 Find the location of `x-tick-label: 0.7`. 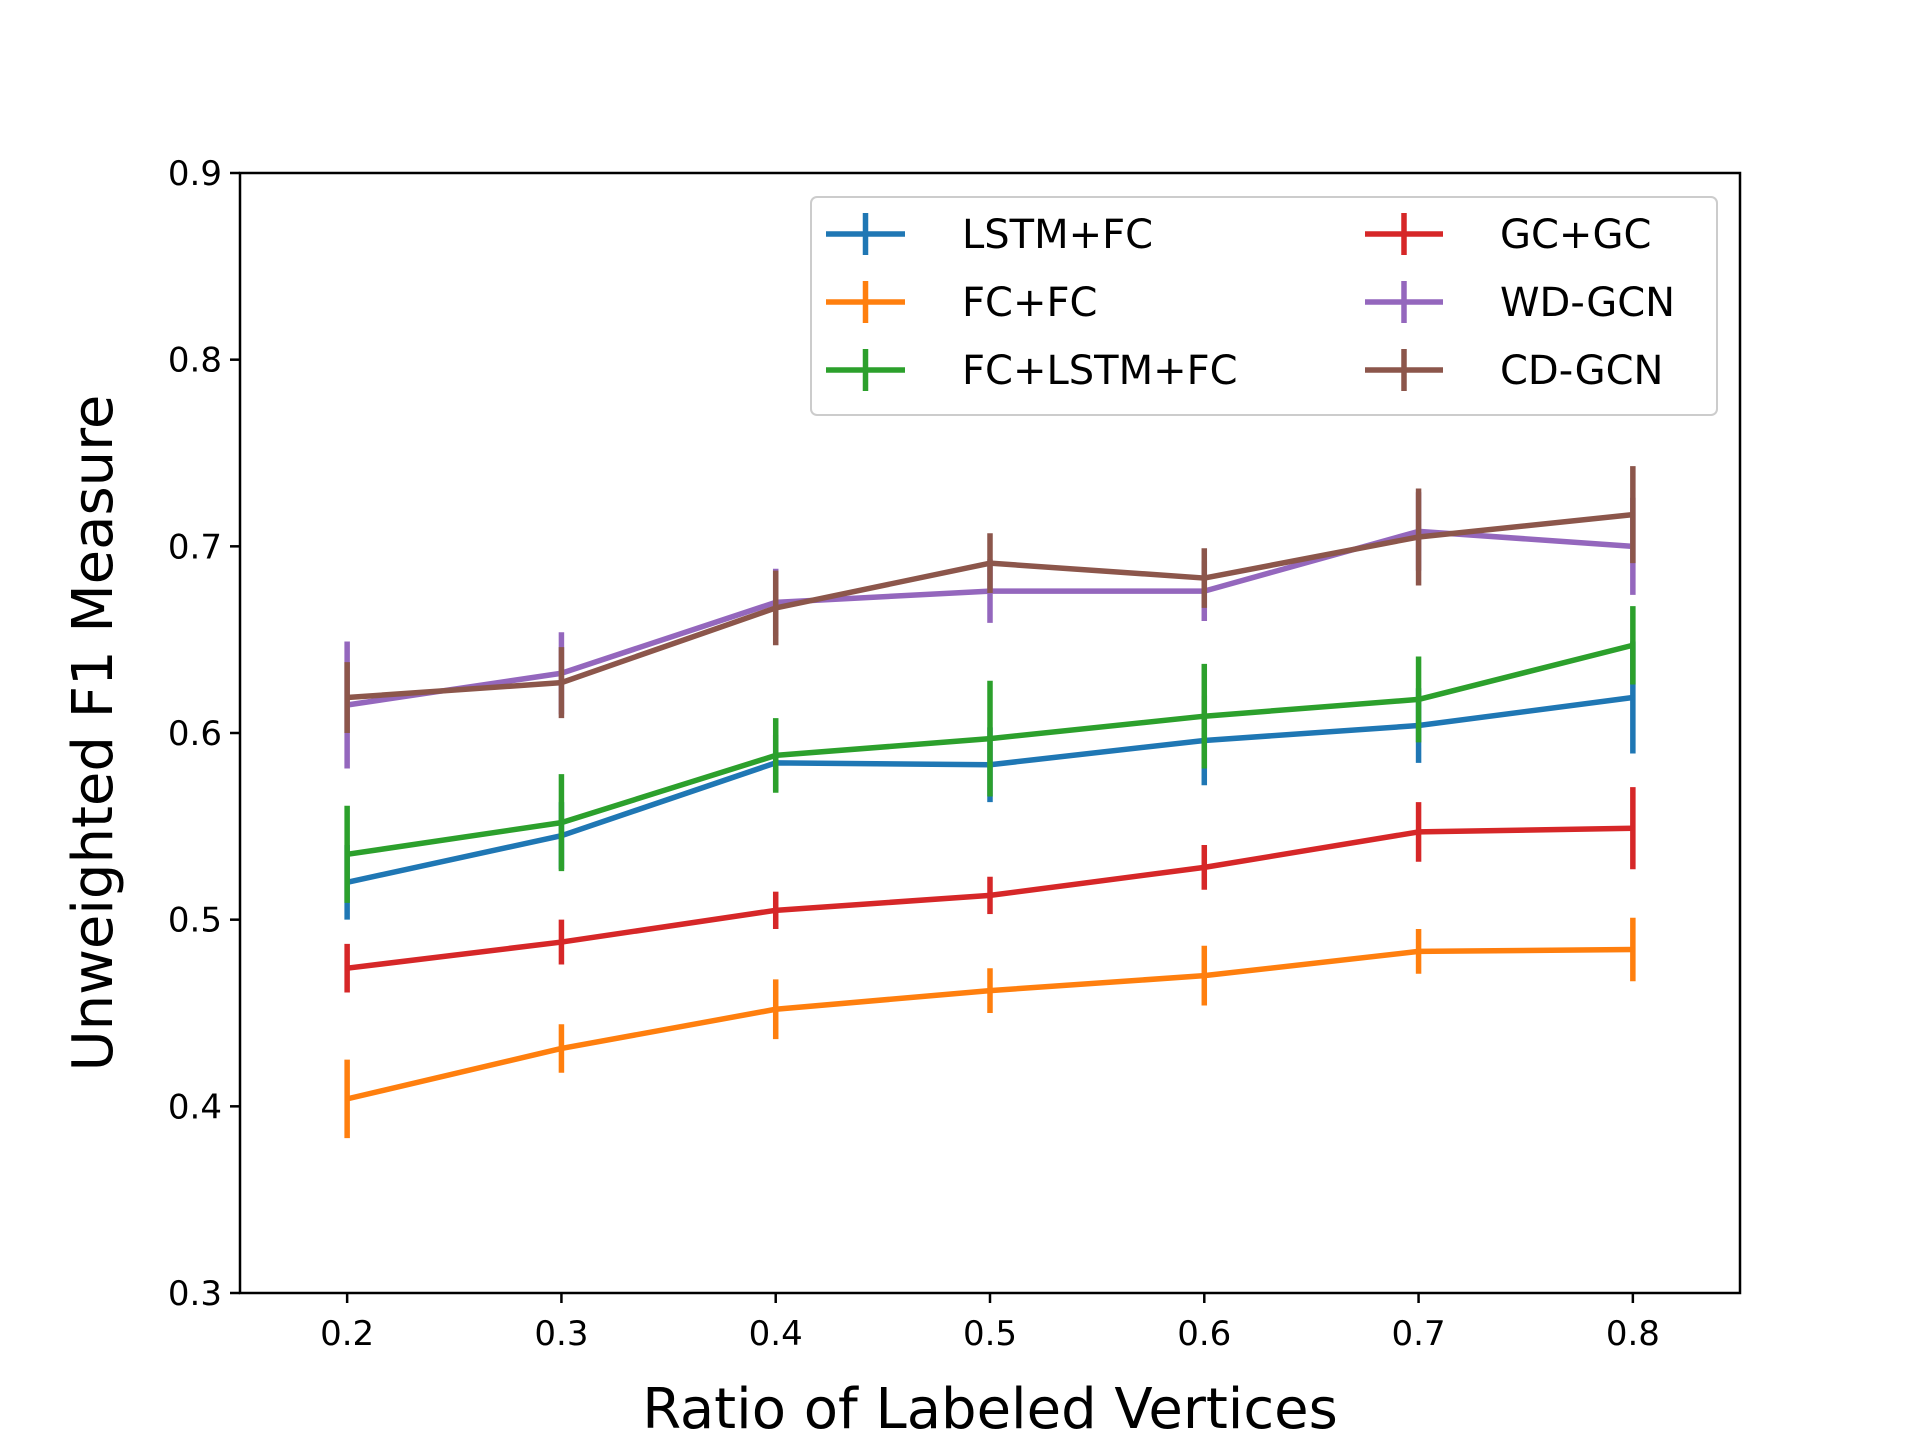

x-tick-label: 0.7 is located at coordinates (1419, 1334).